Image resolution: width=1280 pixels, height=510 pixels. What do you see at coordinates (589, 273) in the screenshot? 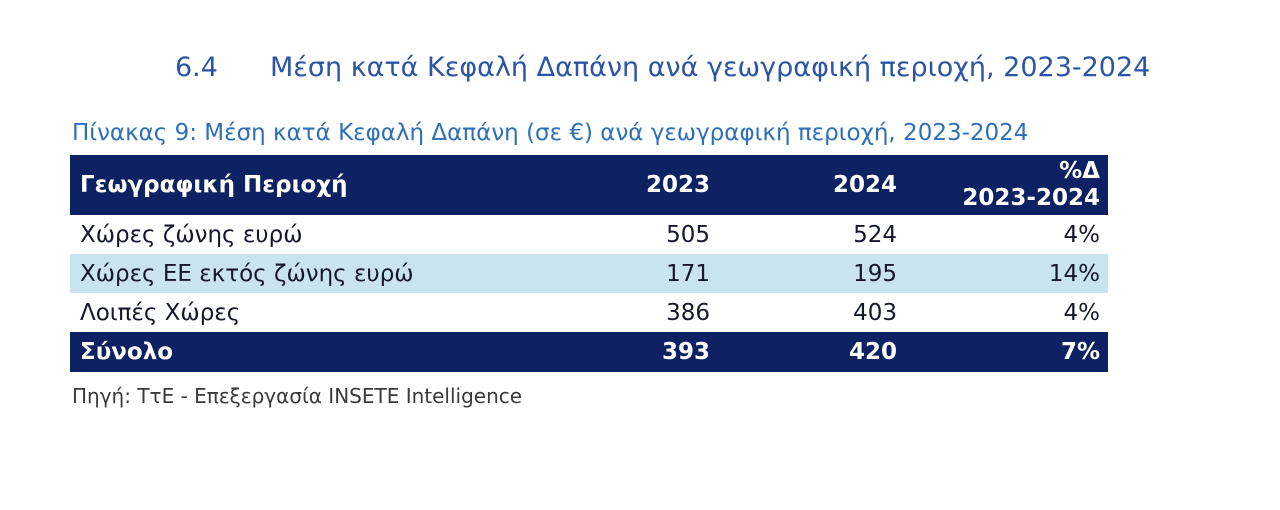
I see `table-row: Χώρες ΕΕ εκτός ζώνης ευρώ 171 195 14%` at bounding box center [589, 273].